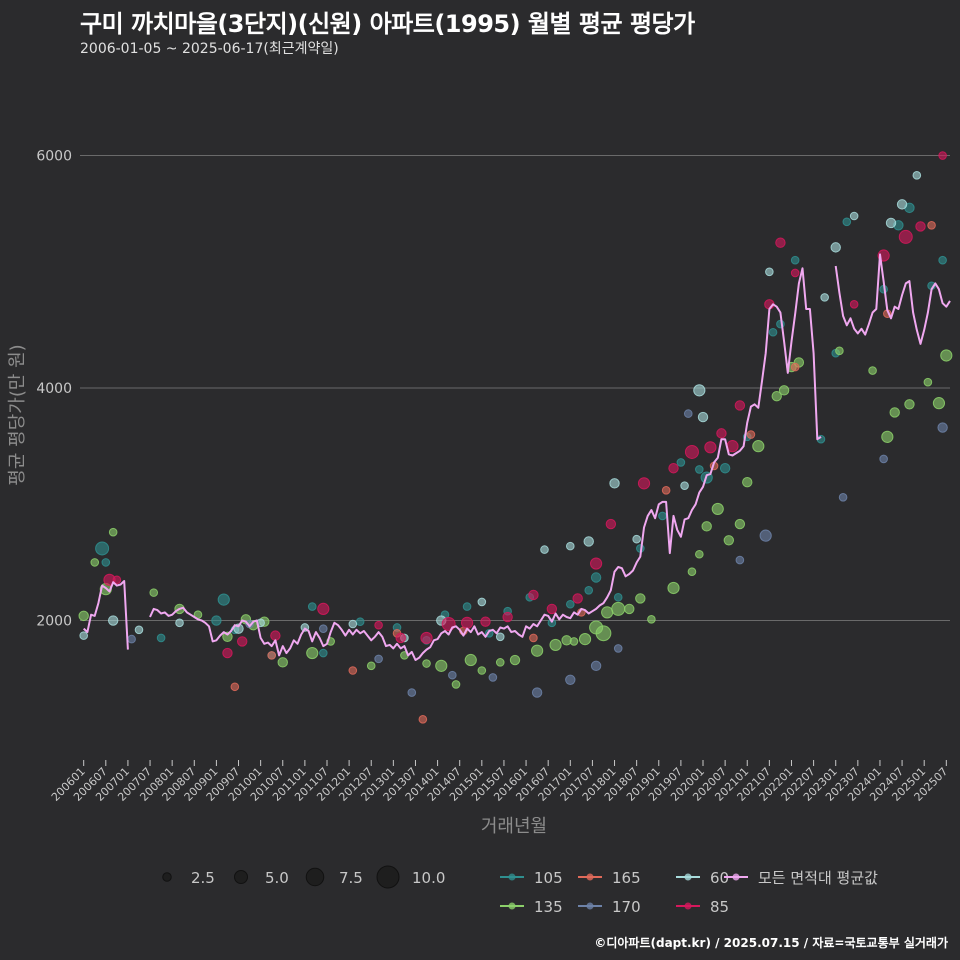 This screenshot has width=960, height=960. I want to click on legend-size-label: 2.5, so click(203, 878).